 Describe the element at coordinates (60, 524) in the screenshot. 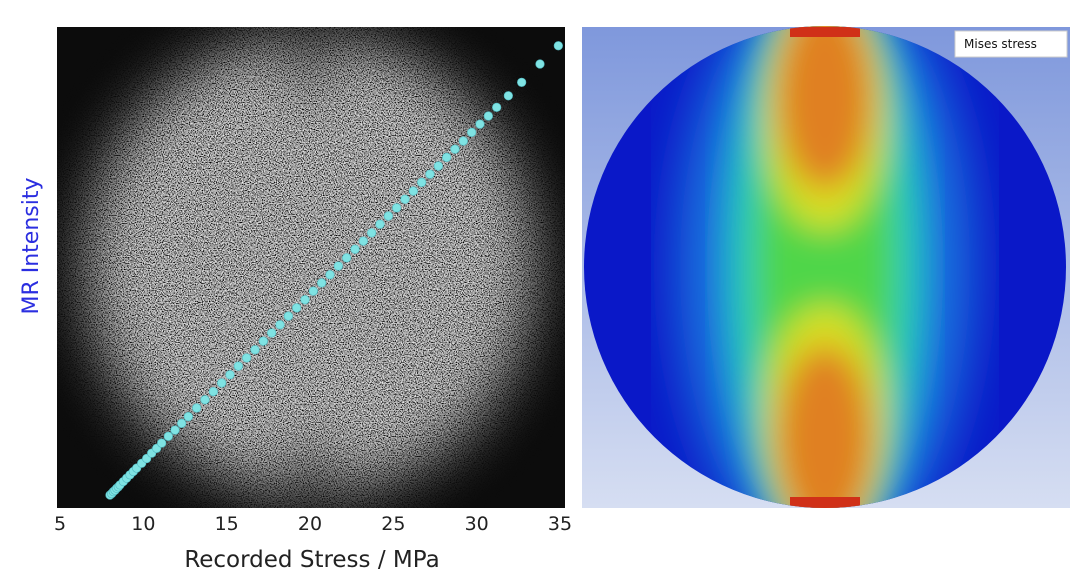

I see `x-tick-label: 5` at that location.